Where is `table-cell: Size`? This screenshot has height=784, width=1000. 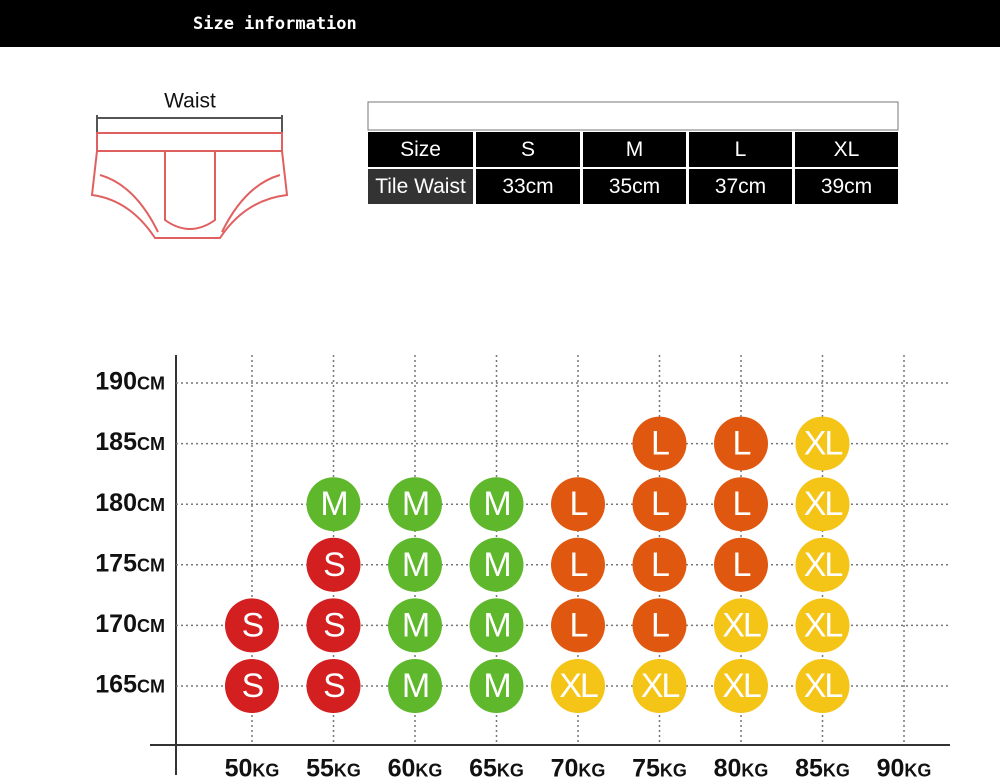
table-cell: Size is located at coordinates (420, 149).